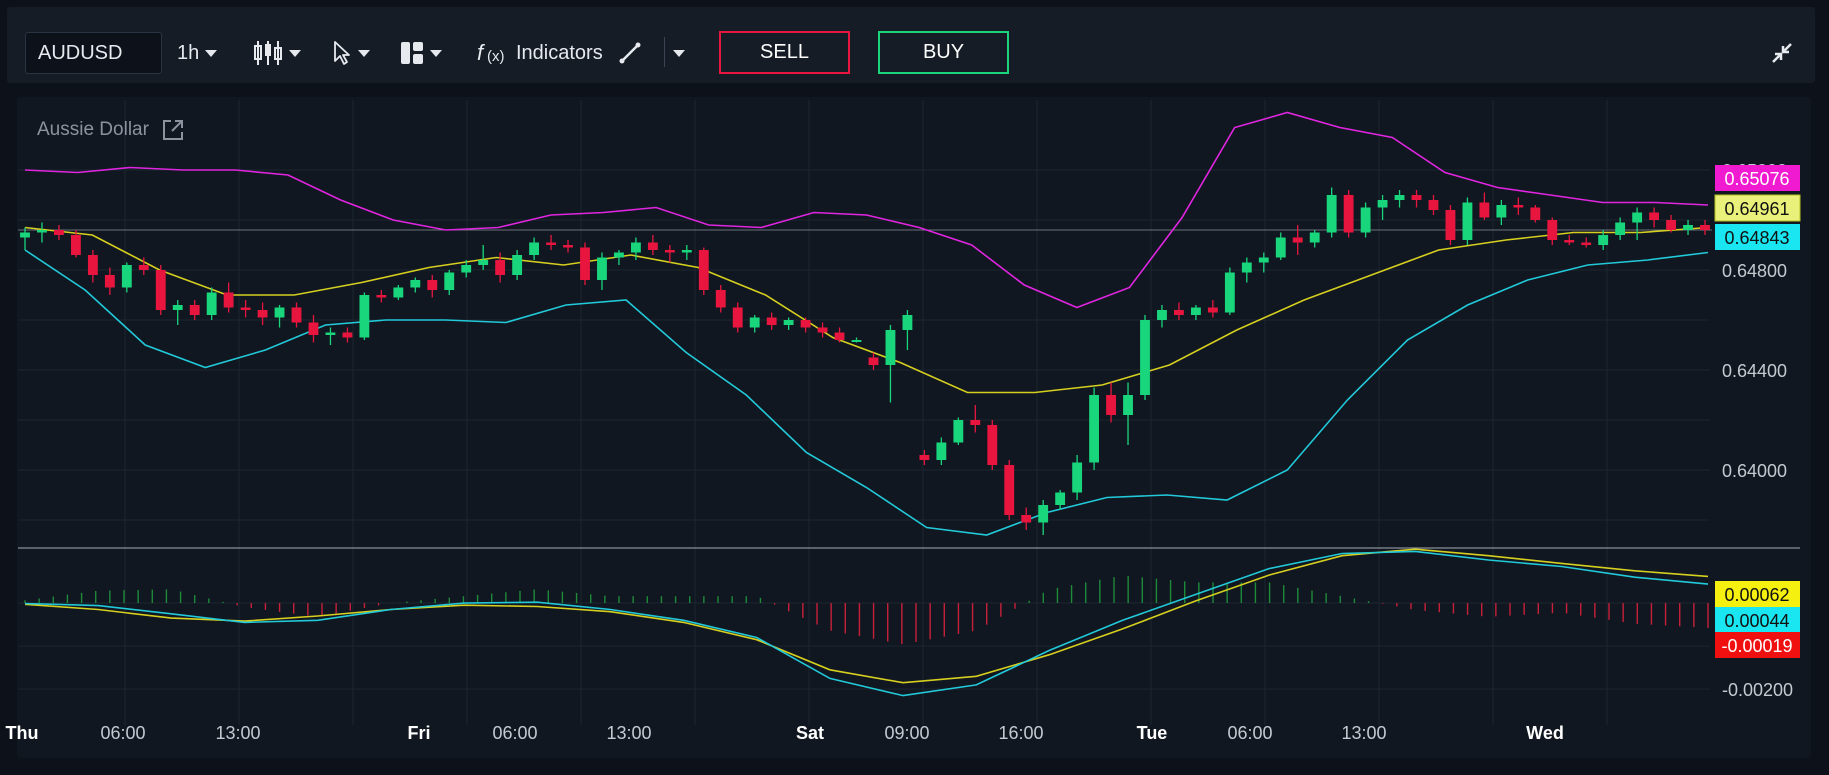 Image resolution: width=1829 pixels, height=775 pixels. What do you see at coordinates (481, 52) in the screenshot?
I see `svg-text: f` at bounding box center [481, 52].